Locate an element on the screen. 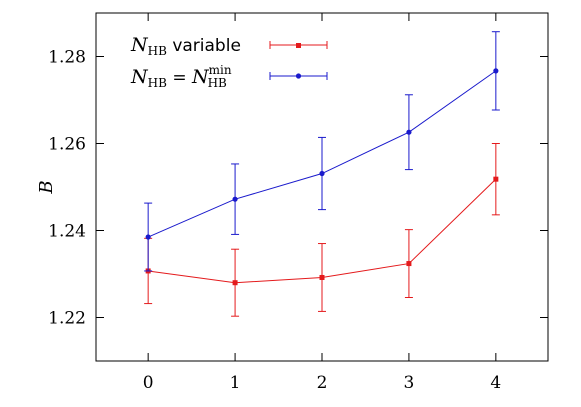 Image resolution: width=581 pixels, height=407 pixels. y-tick-label: 1.24 is located at coordinates (67, 232).